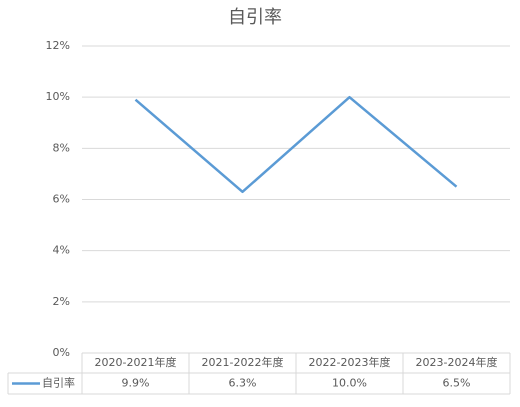  I want to click on x-tick-label: 2022-2023年度, so click(350, 362).